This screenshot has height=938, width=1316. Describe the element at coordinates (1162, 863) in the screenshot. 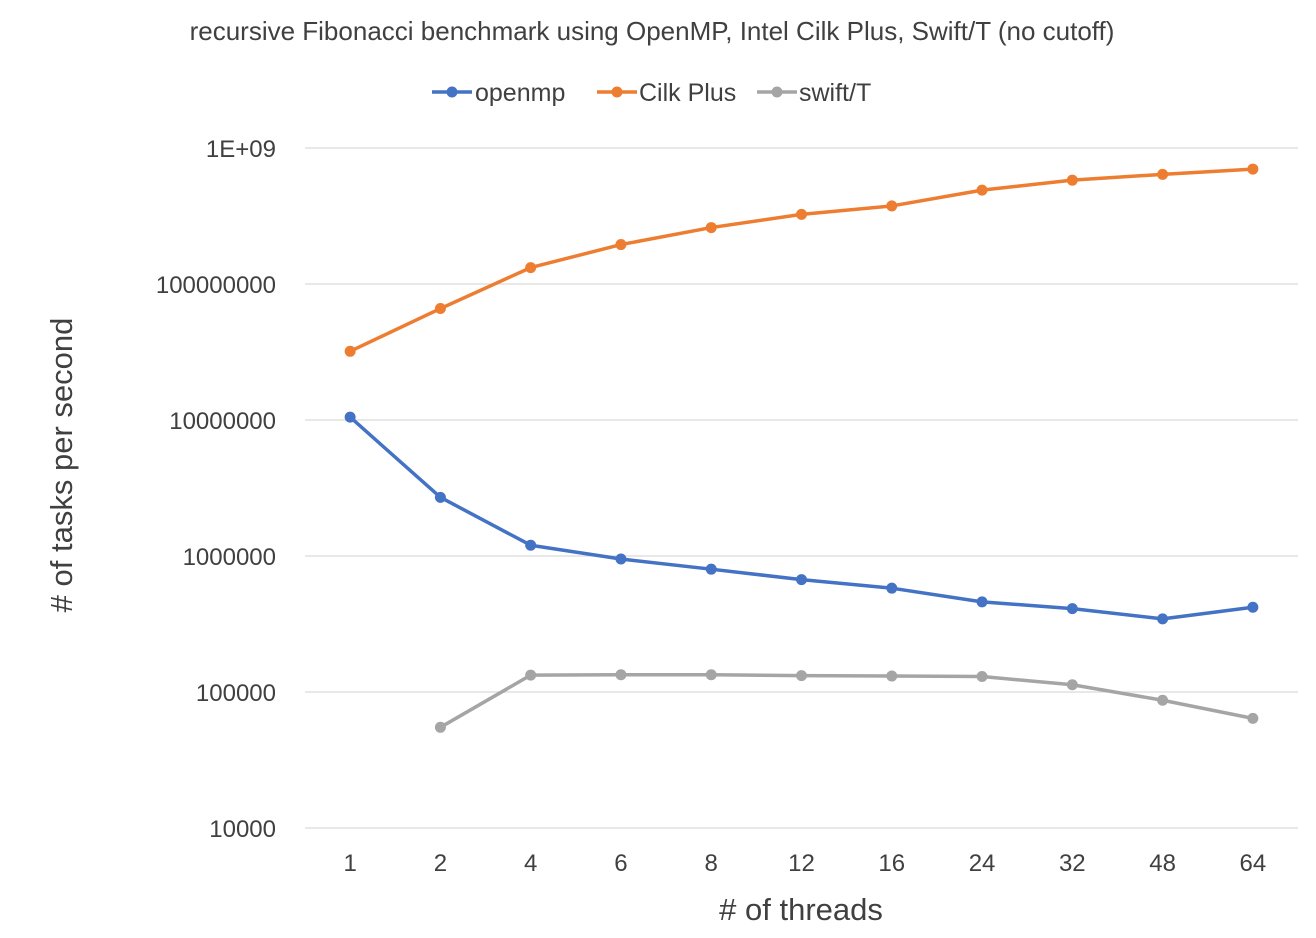

I see `x-tick-label: 48` at that location.